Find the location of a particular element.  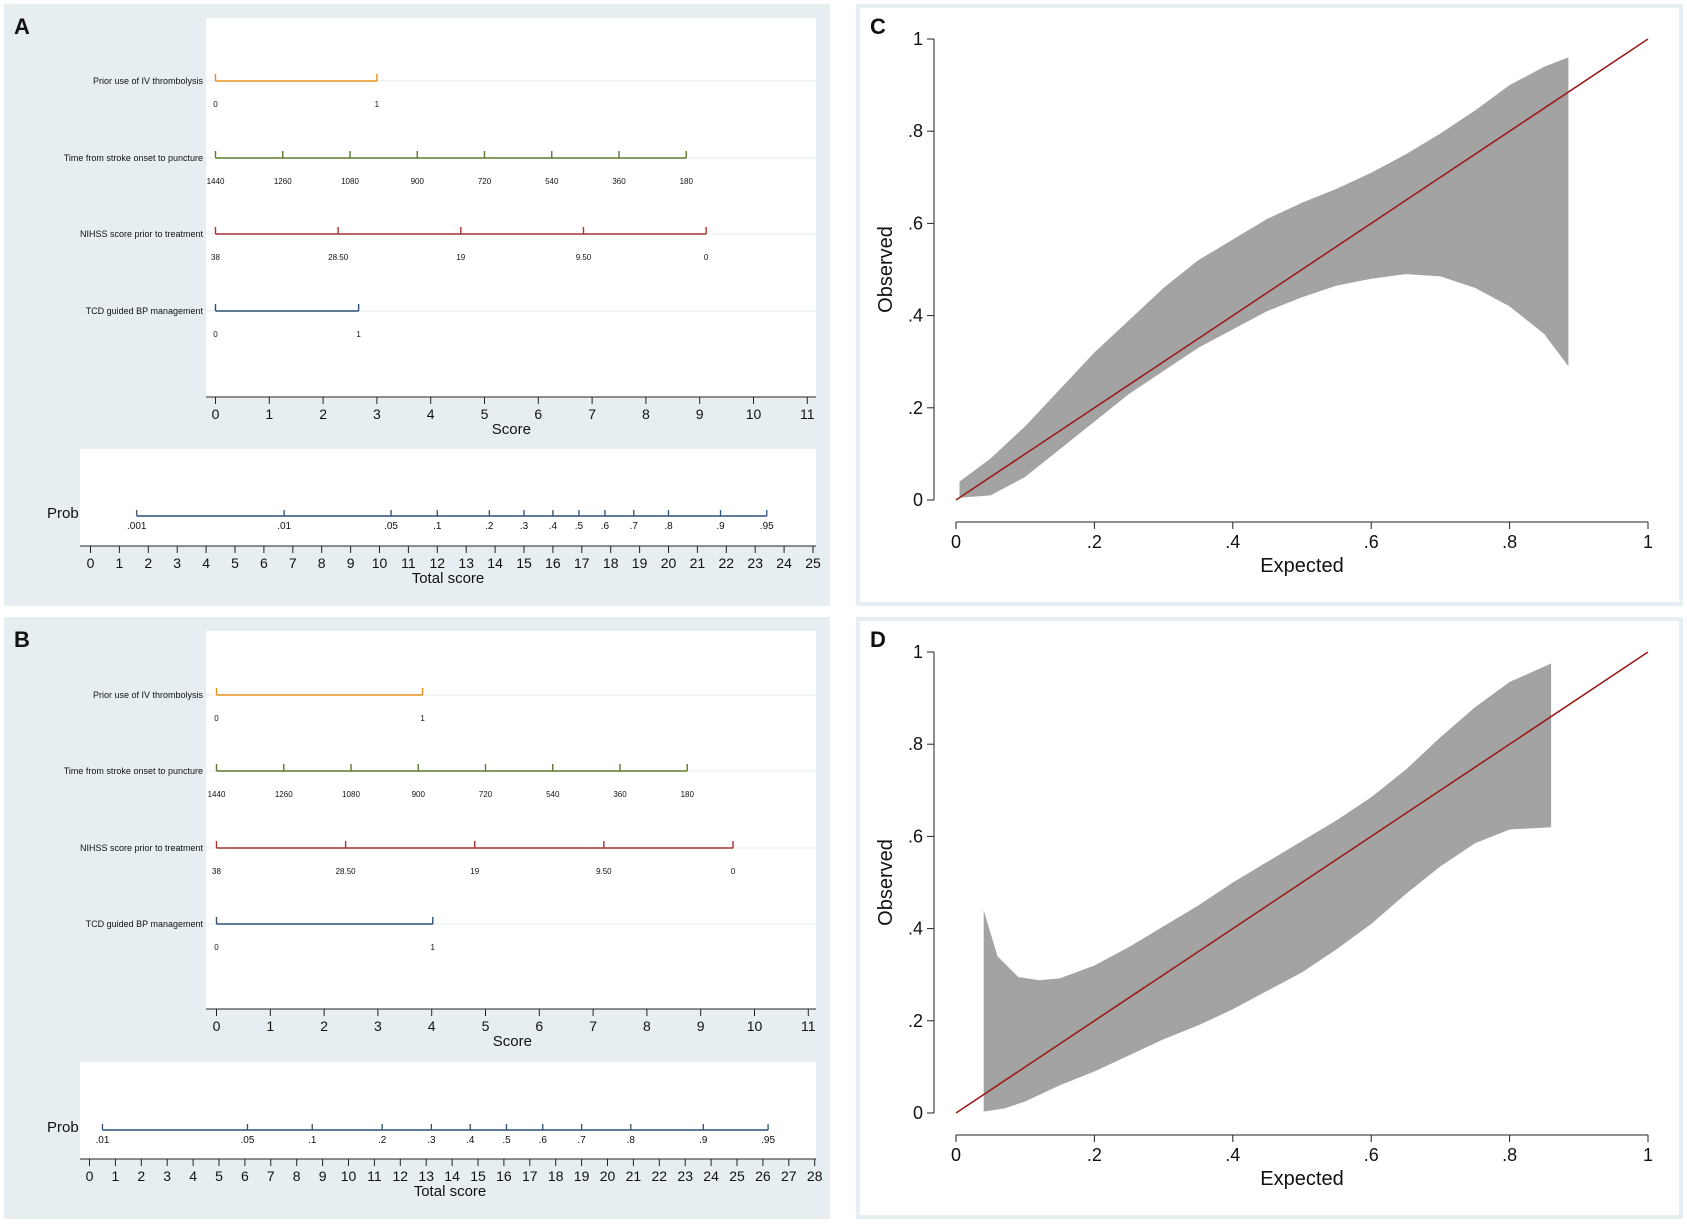

score-axis-tick-label: 1 is located at coordinates (270, 1026).